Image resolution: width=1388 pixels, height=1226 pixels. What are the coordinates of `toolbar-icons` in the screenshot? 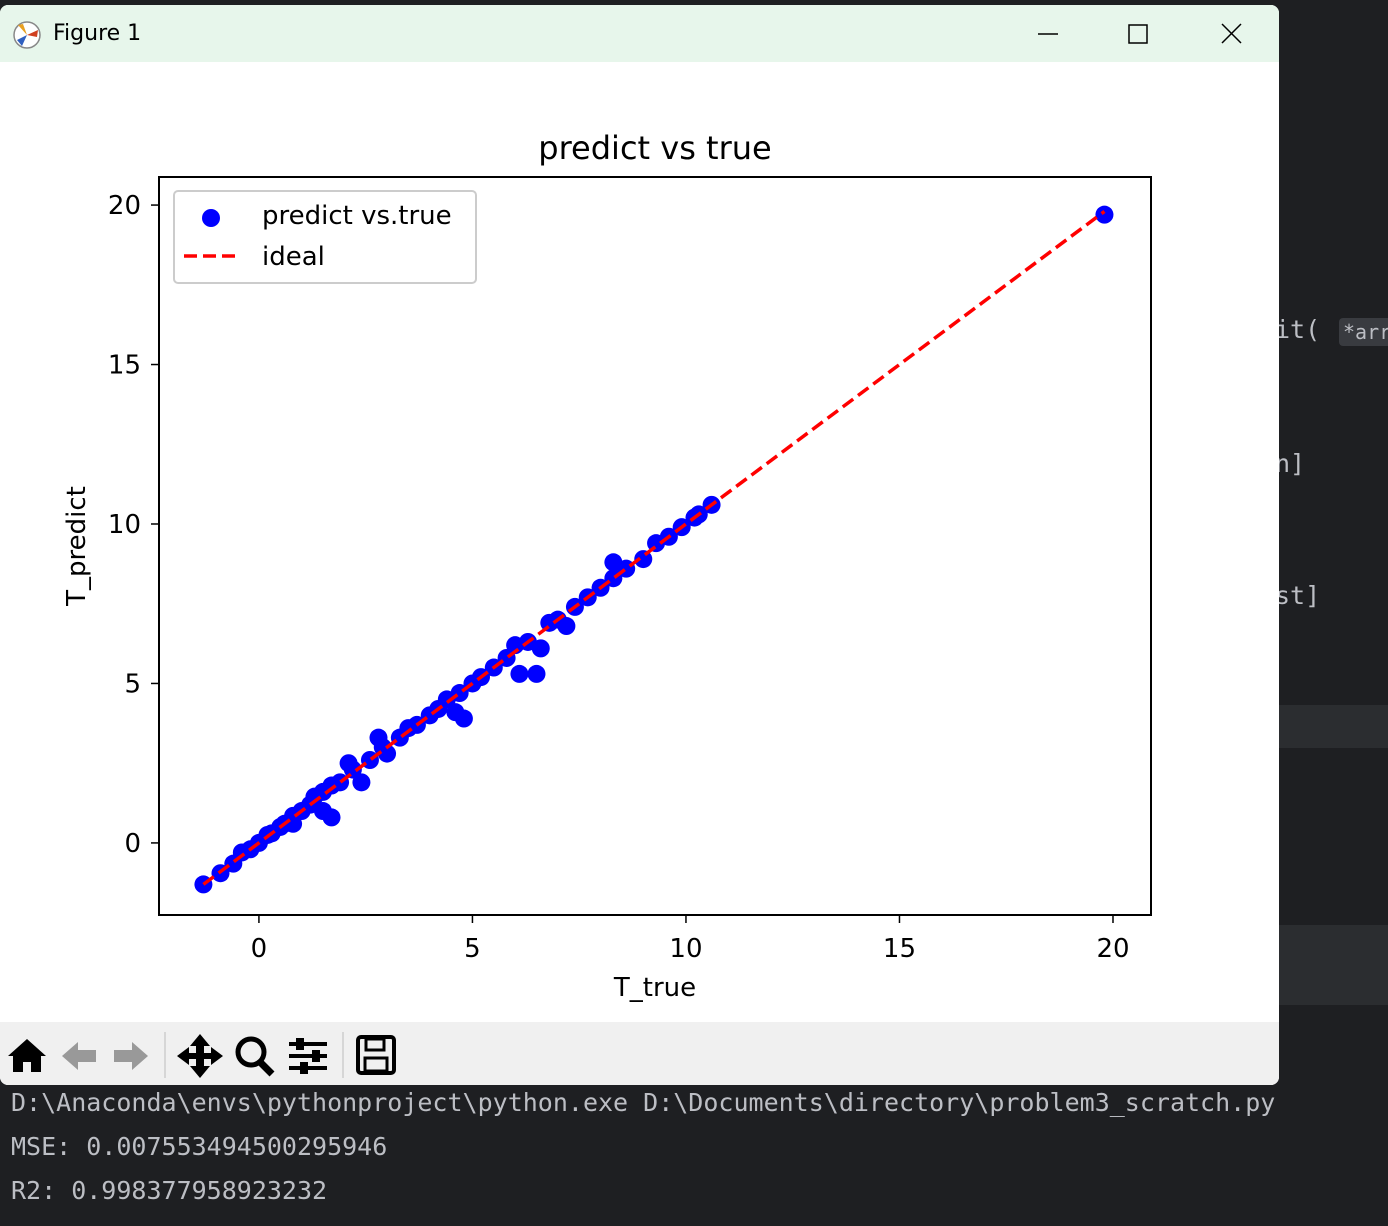 It's located at (202, 1055).